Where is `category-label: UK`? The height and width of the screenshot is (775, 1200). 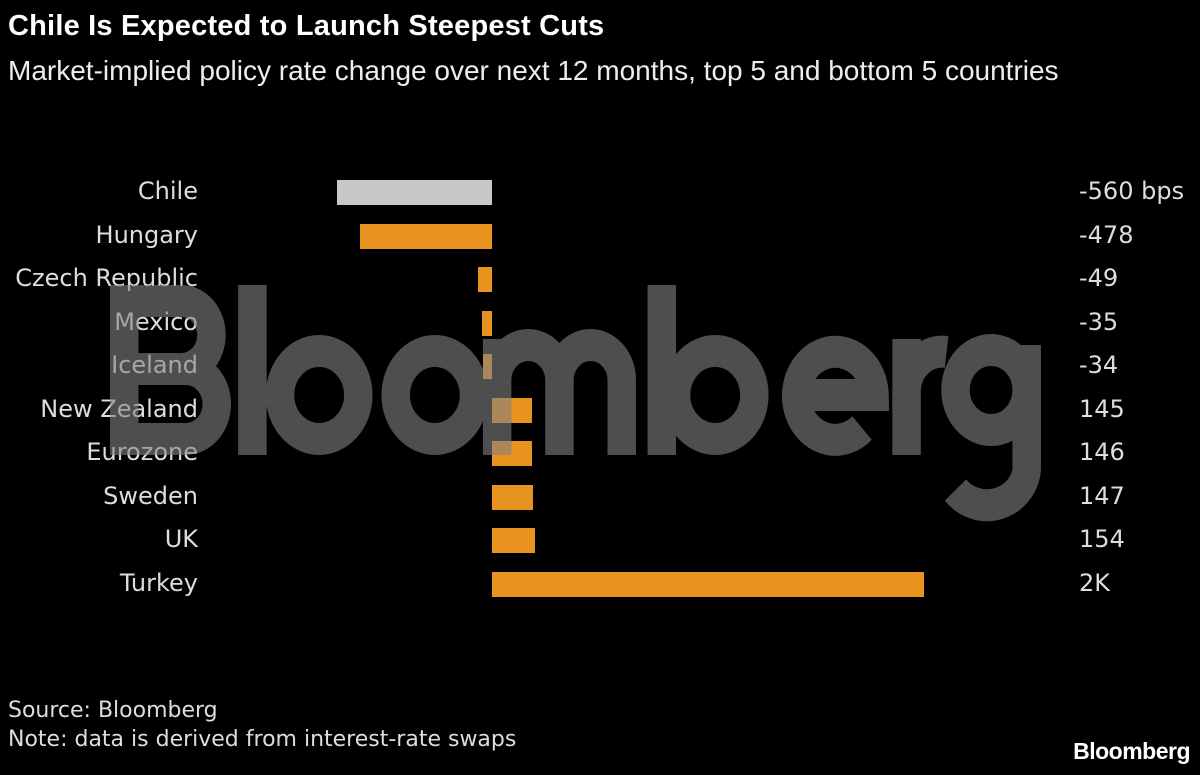
category-label: UK is located at coordinates (181, 539).